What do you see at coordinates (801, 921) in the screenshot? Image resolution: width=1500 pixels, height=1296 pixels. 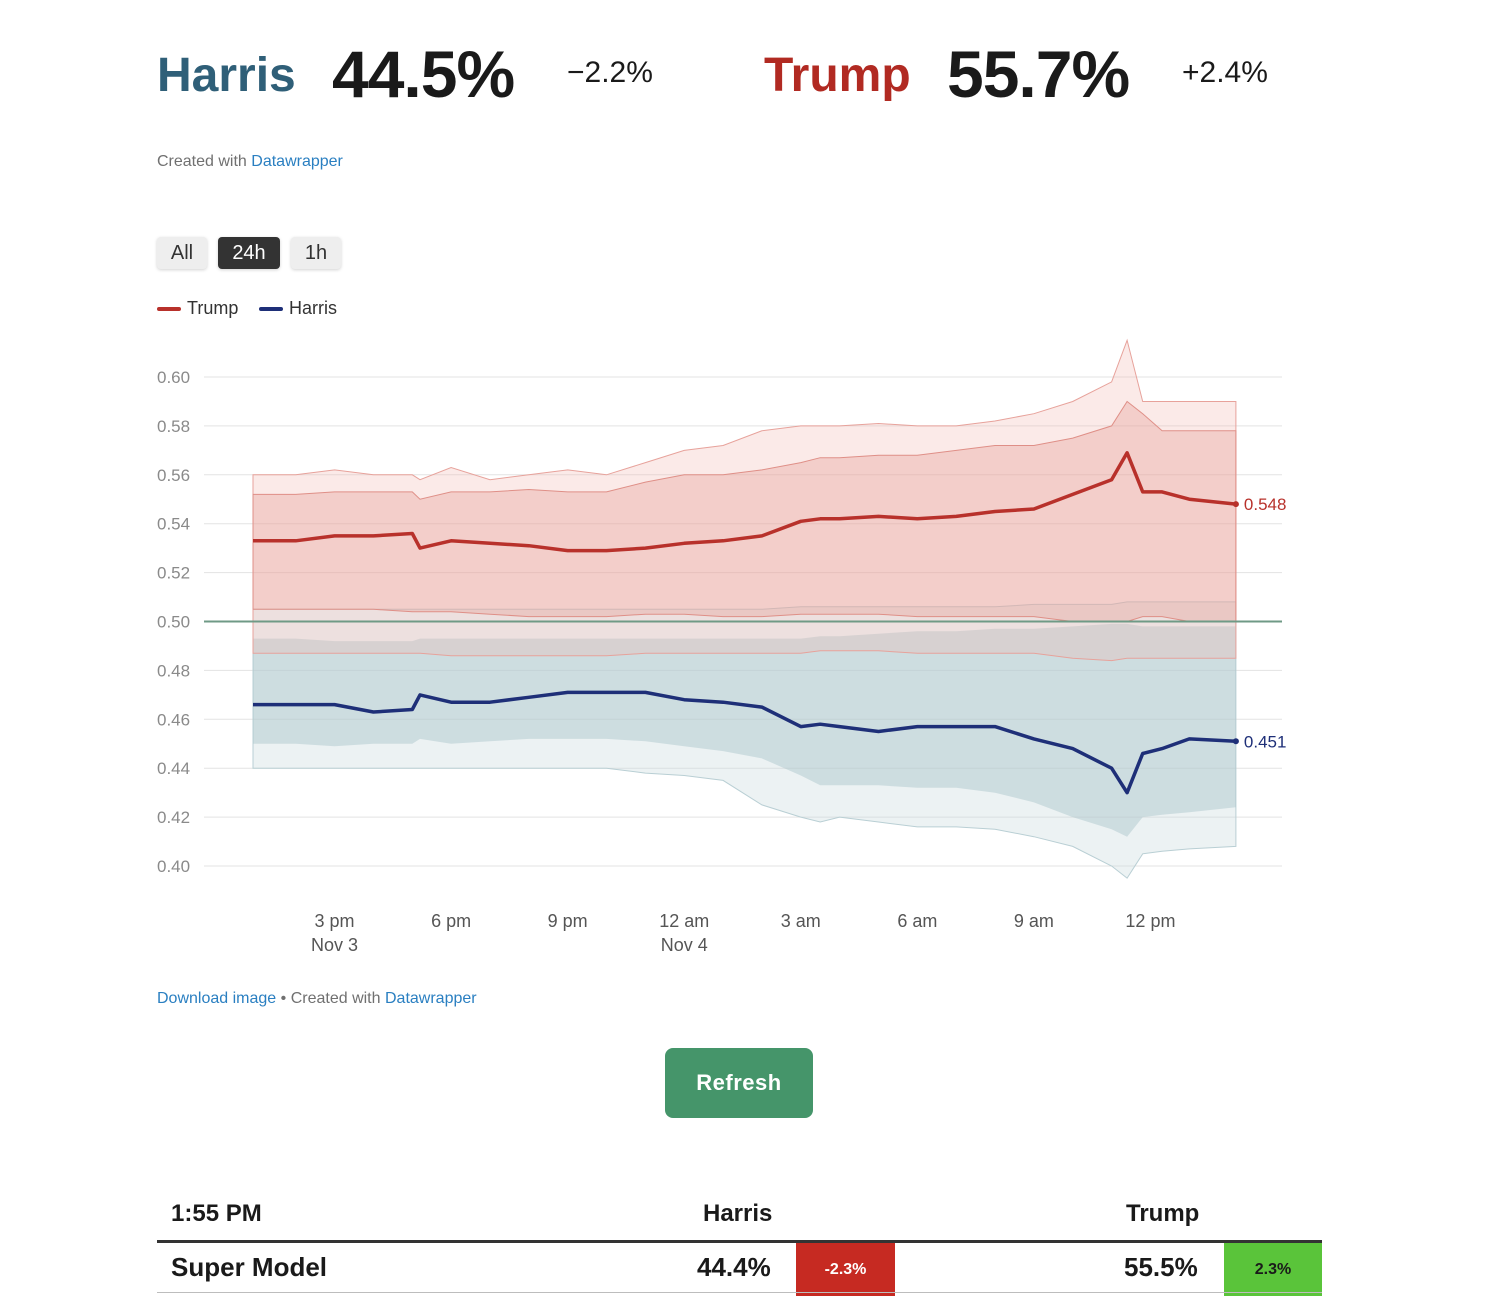 I see `x-tick-label: 3 am` at bounding box center [801, 921].